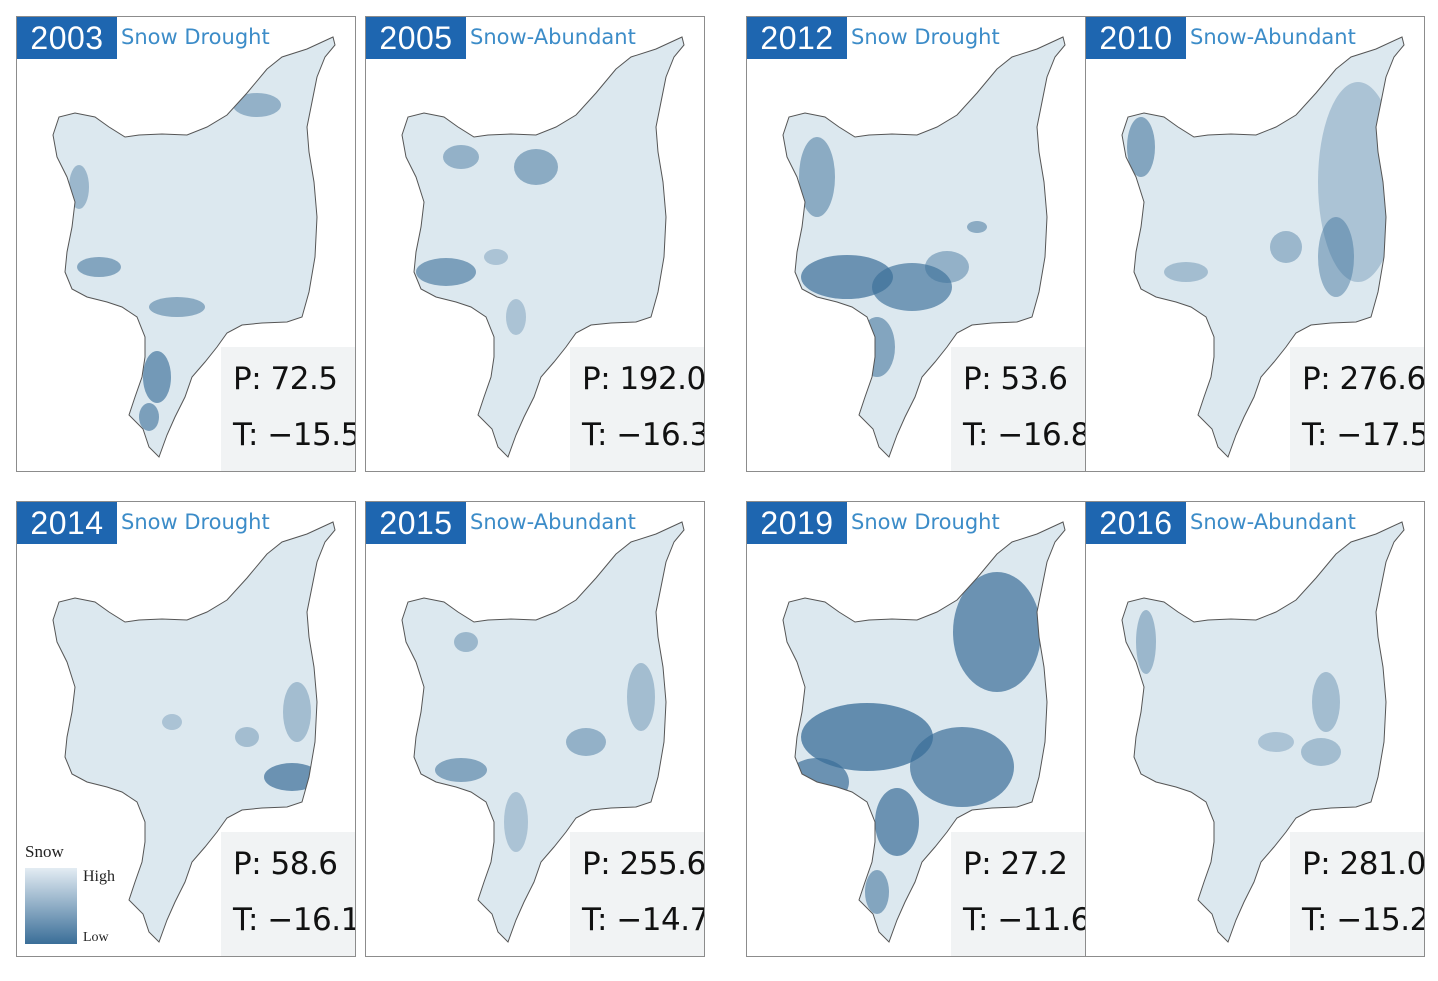 The width and height of the screenshot is (1438, 981). I want to click on year-badge: 2005, so click(416, 38).